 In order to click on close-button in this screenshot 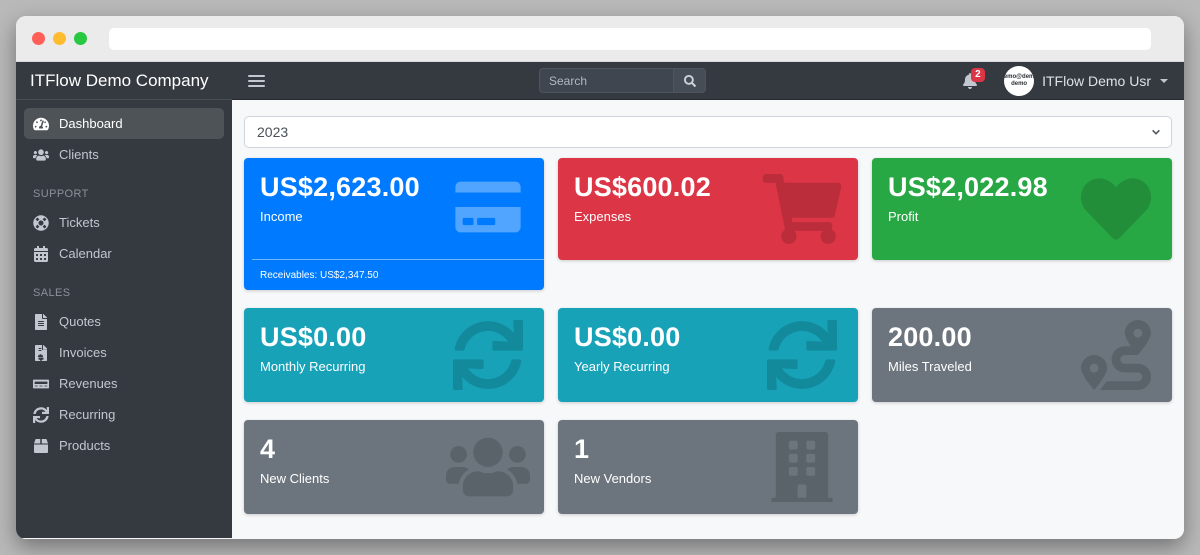, I will do `click(38, 38)`.